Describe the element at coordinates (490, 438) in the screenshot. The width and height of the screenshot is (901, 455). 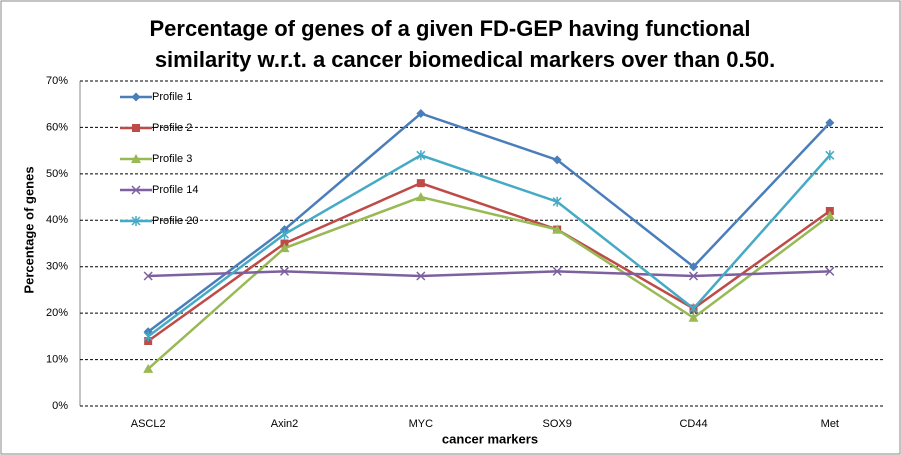
I see `x-axis-title: cancer markers` at that location.